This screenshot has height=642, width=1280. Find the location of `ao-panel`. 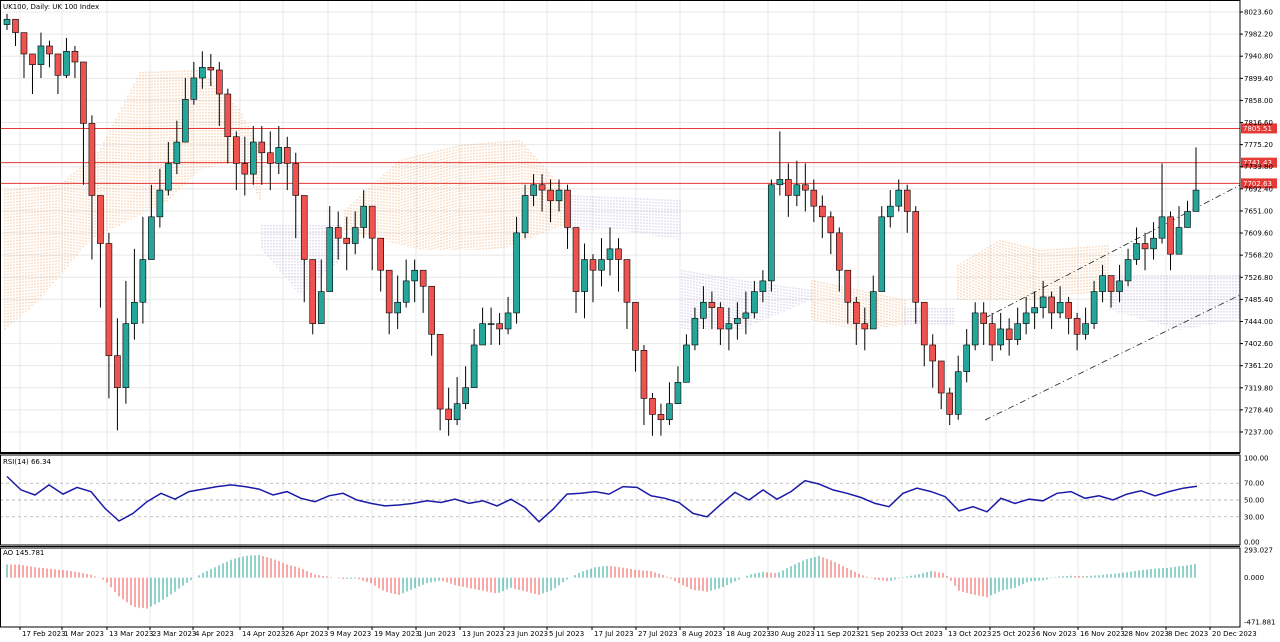

ao-panel is located at coordinates (601, 581).